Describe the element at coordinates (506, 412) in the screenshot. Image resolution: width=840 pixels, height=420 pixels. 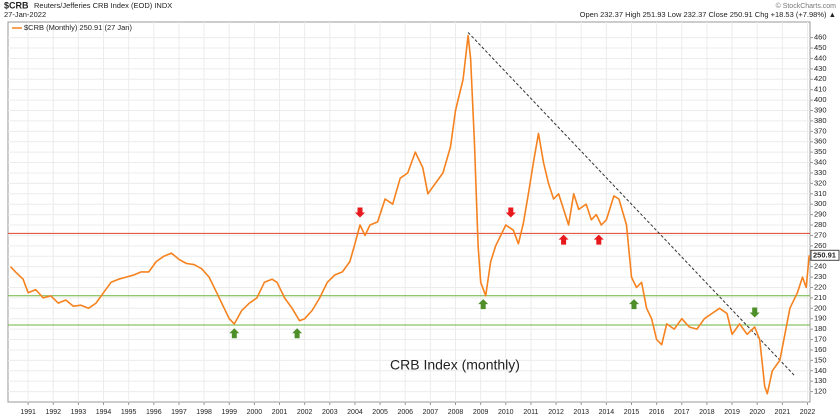
I see `x-tick-label: 2010` at that location.